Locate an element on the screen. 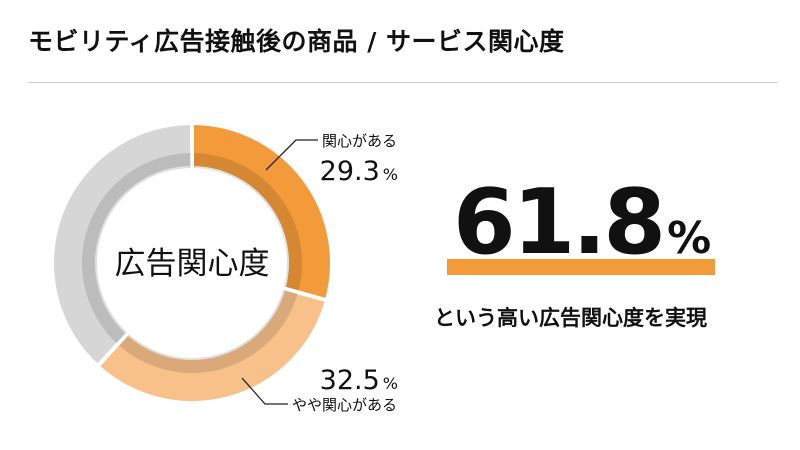 The image size is (800, 450). slice-label-somewhat-interested: やや関心がある is located at coordinates (344, 405).